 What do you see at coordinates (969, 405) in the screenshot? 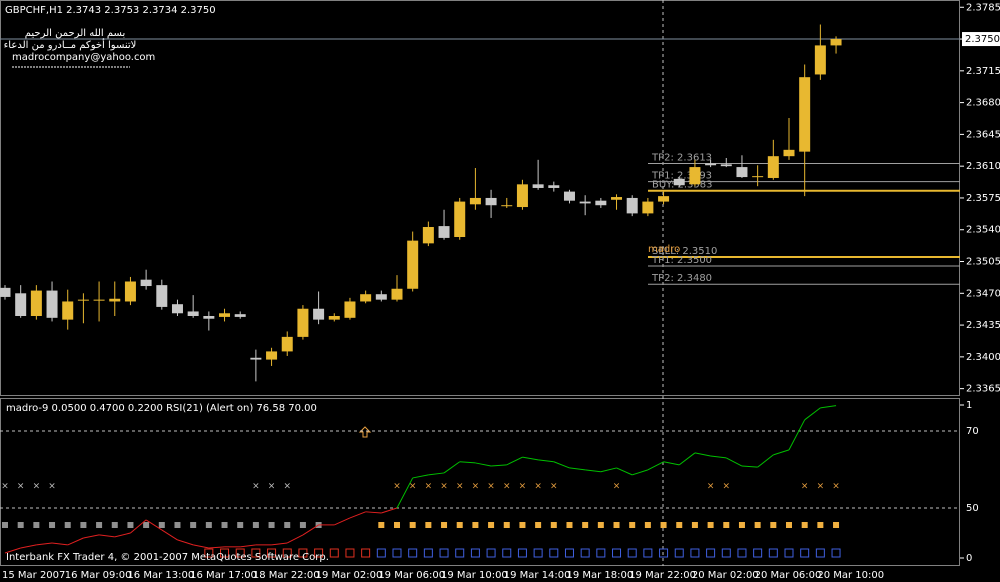
I see `y-tick-label: 1` at bounding box center [969, 405].